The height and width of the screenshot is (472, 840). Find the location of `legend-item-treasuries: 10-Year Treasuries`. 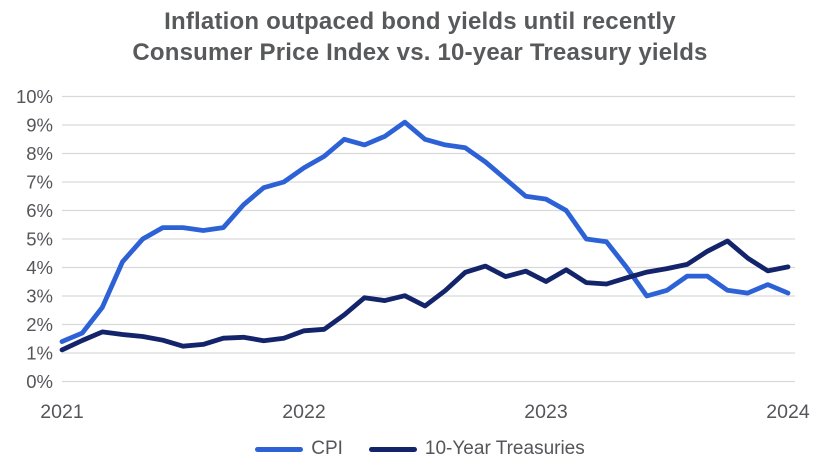

legend-item-treasuries: 10-Year Treasuries is located at coordinates (476, 449).